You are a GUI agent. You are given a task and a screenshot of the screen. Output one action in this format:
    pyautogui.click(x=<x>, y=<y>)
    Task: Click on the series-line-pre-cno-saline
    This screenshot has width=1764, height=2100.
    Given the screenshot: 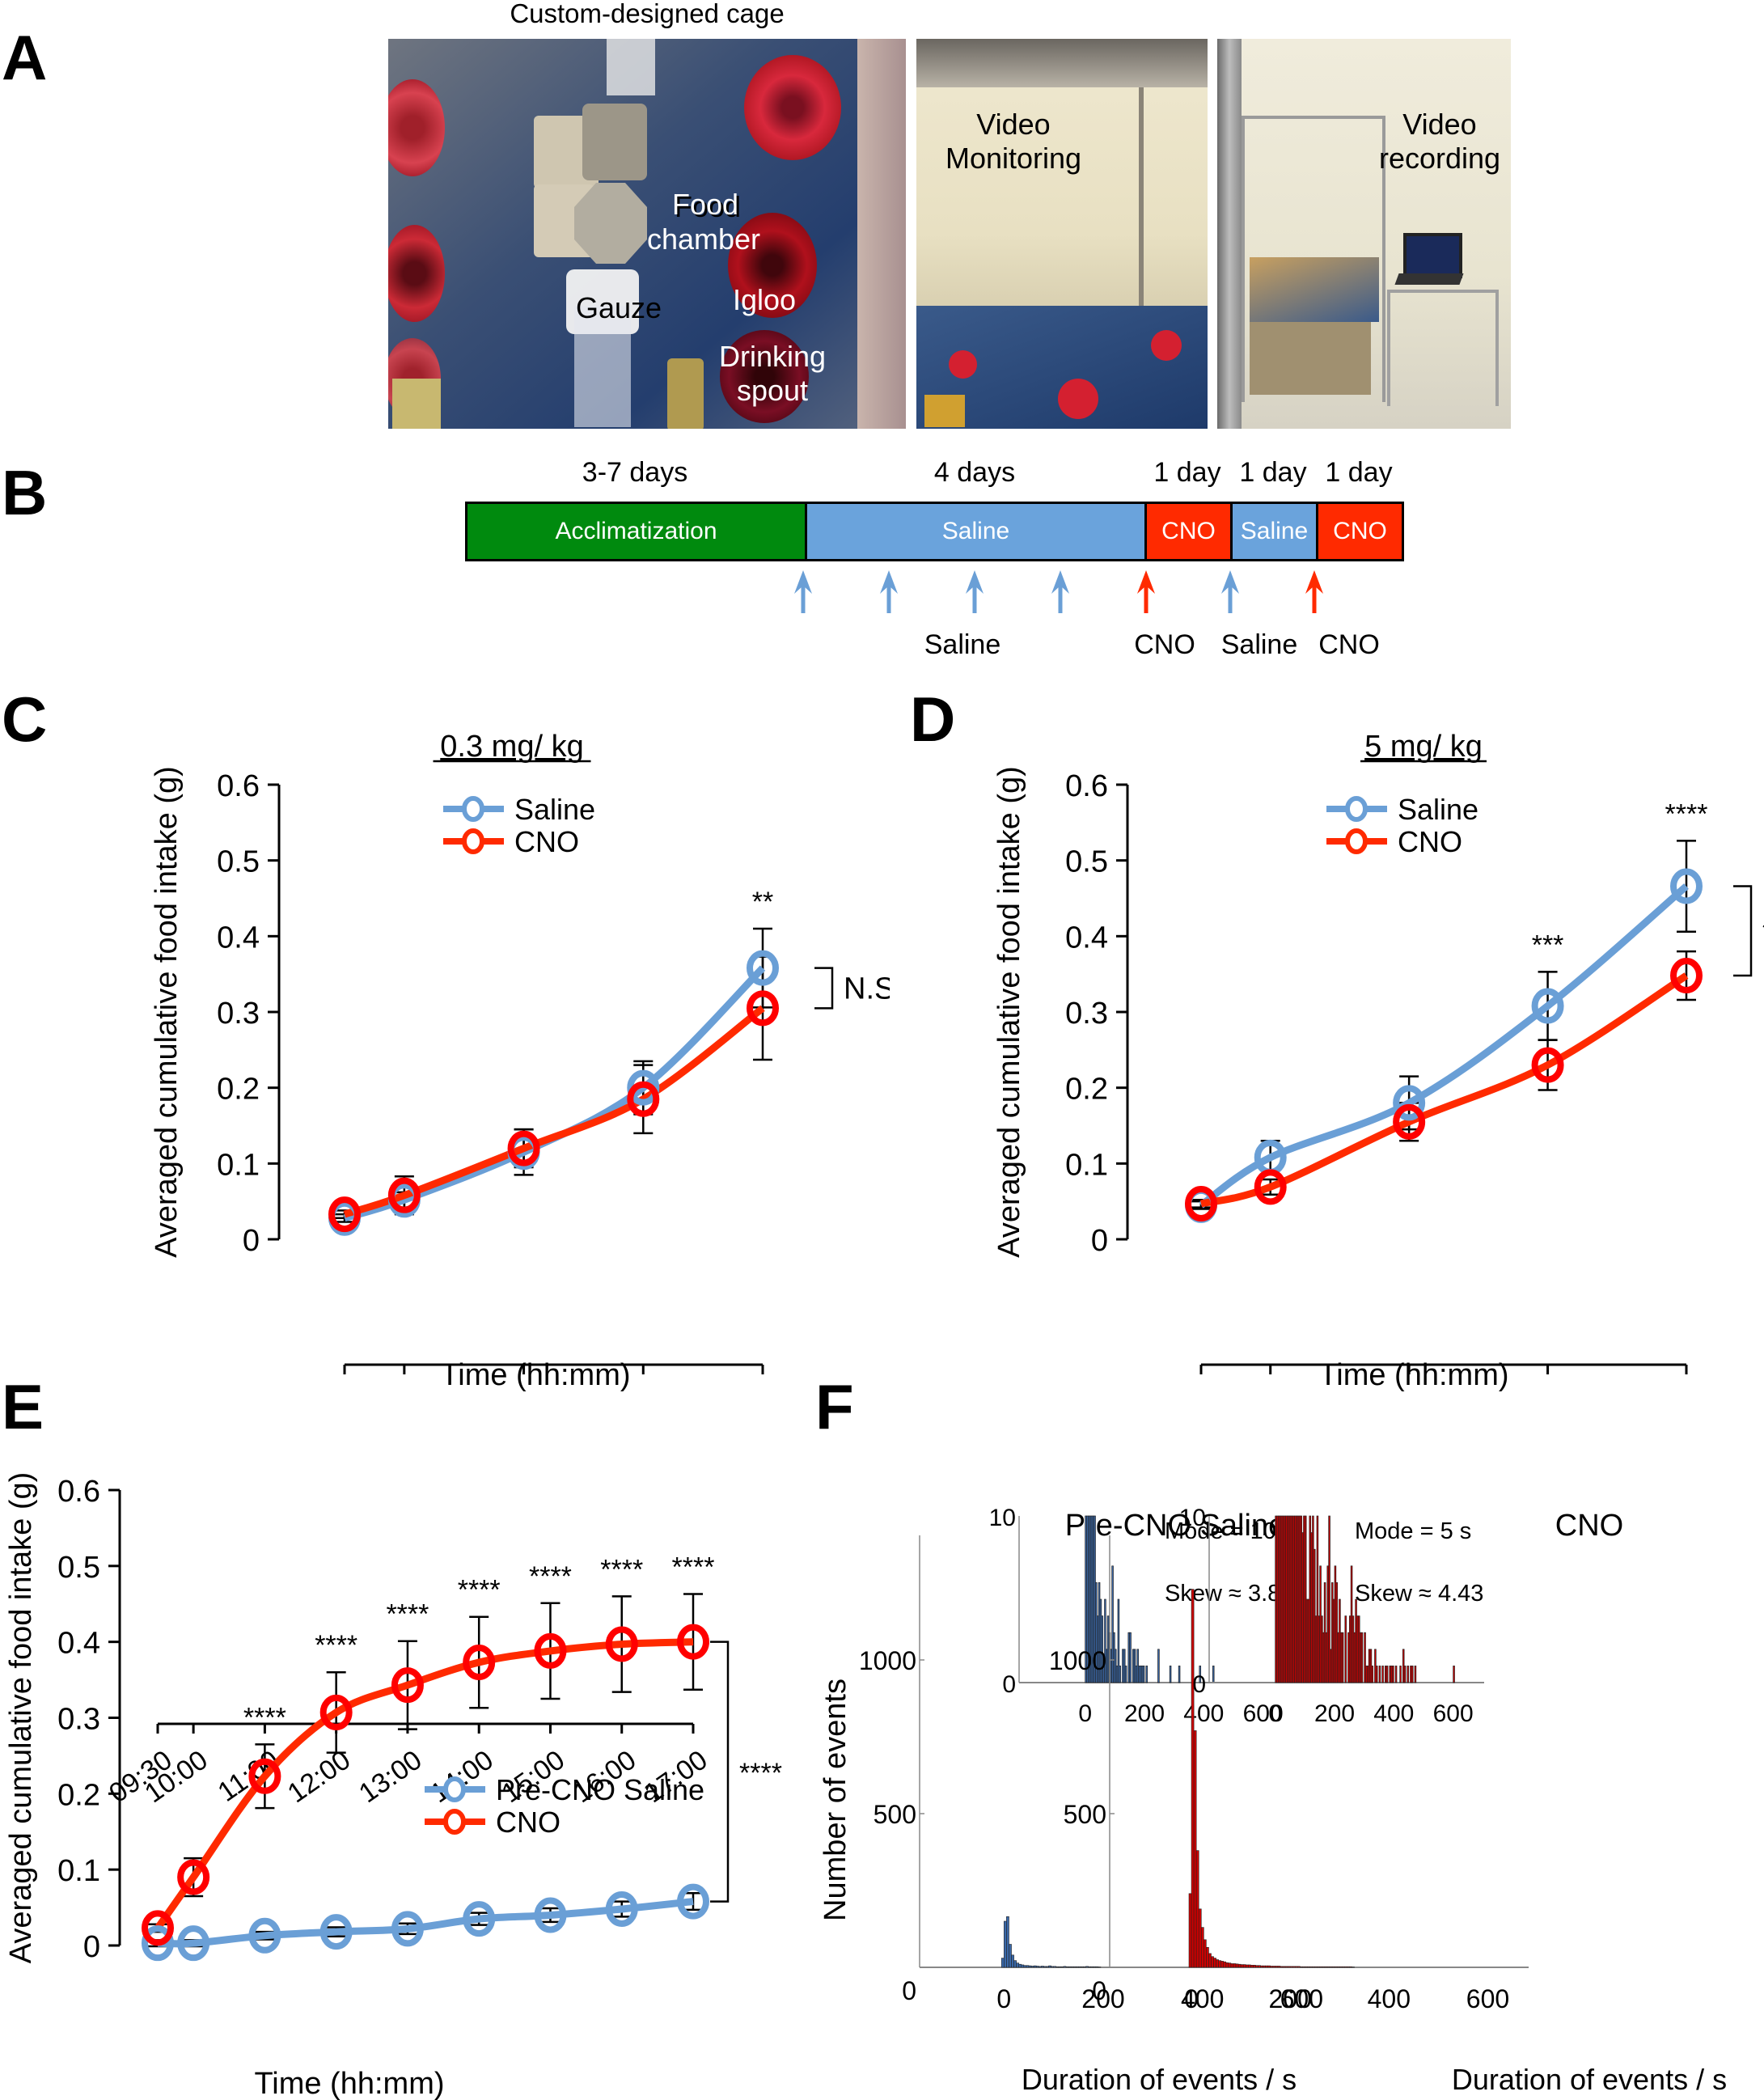 What is the action you would take?
    pyautogui.click(x=425, y=1923)
    